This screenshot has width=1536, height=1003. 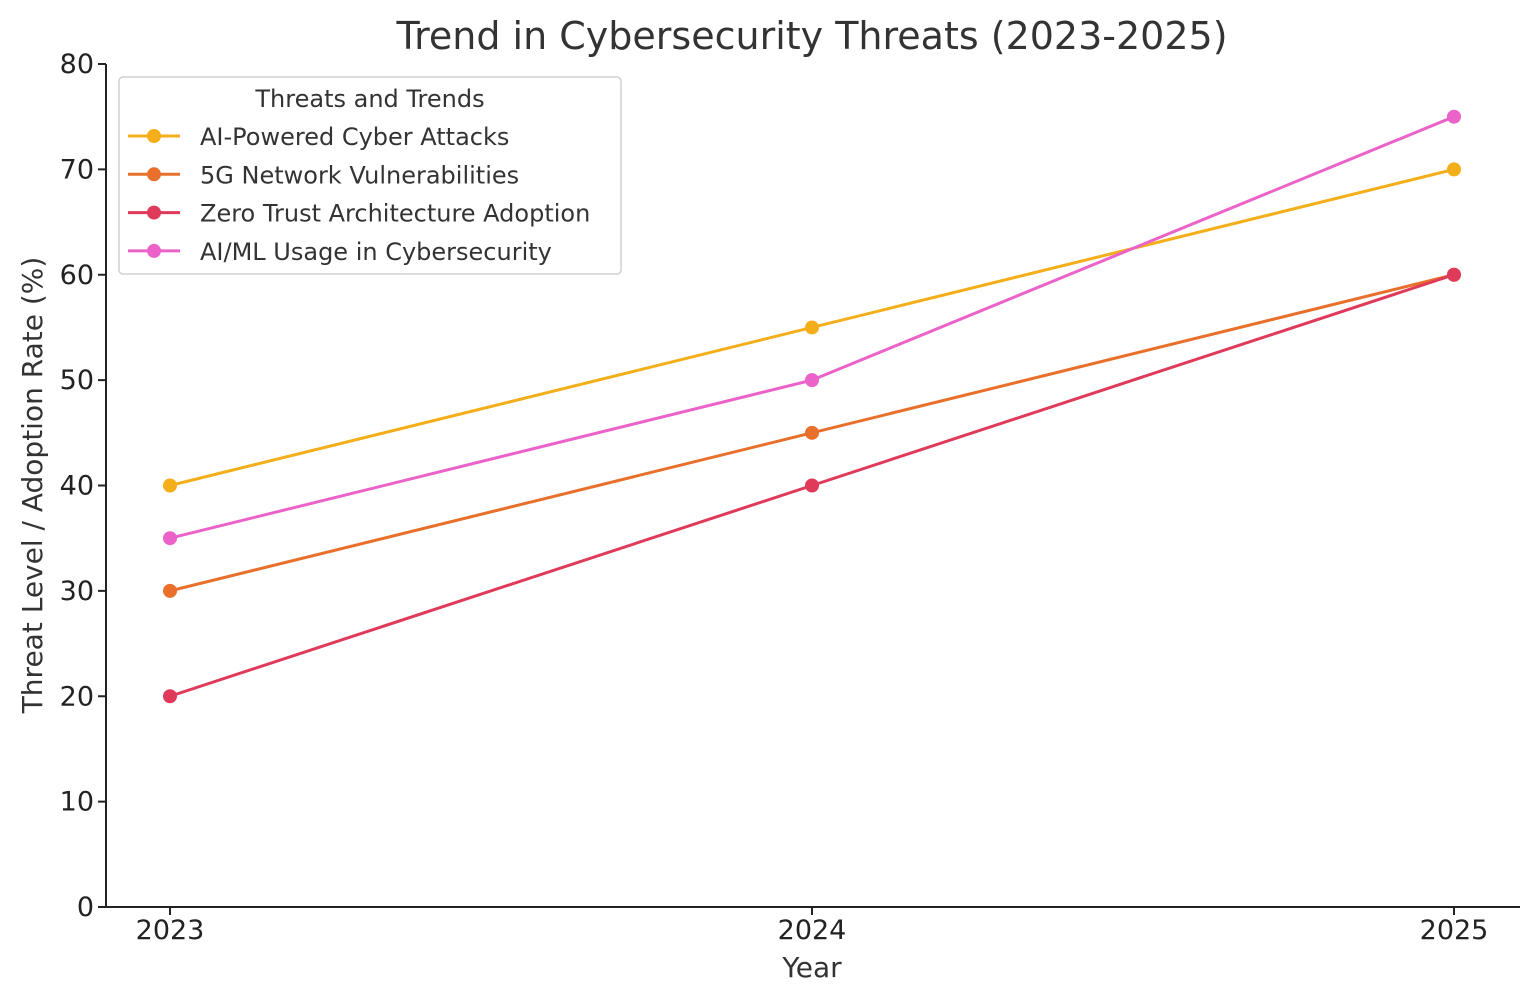 What do you see at coordinates (77, 380) in the screenshot?
I see `y-tick-label: 50` at bounding box center [77, 380].